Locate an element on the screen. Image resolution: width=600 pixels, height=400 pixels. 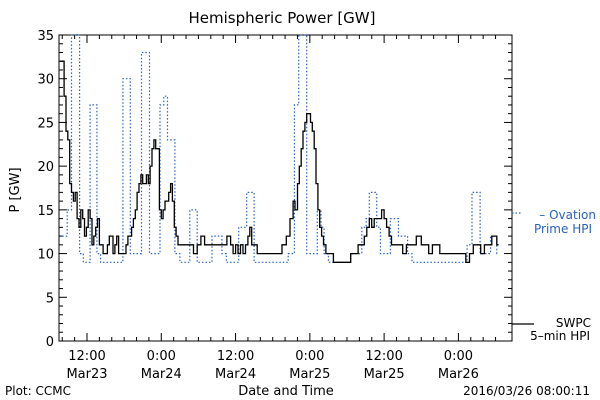
legend-ovation-label-line2: Prime HPI is located at coordinates (563, 229).